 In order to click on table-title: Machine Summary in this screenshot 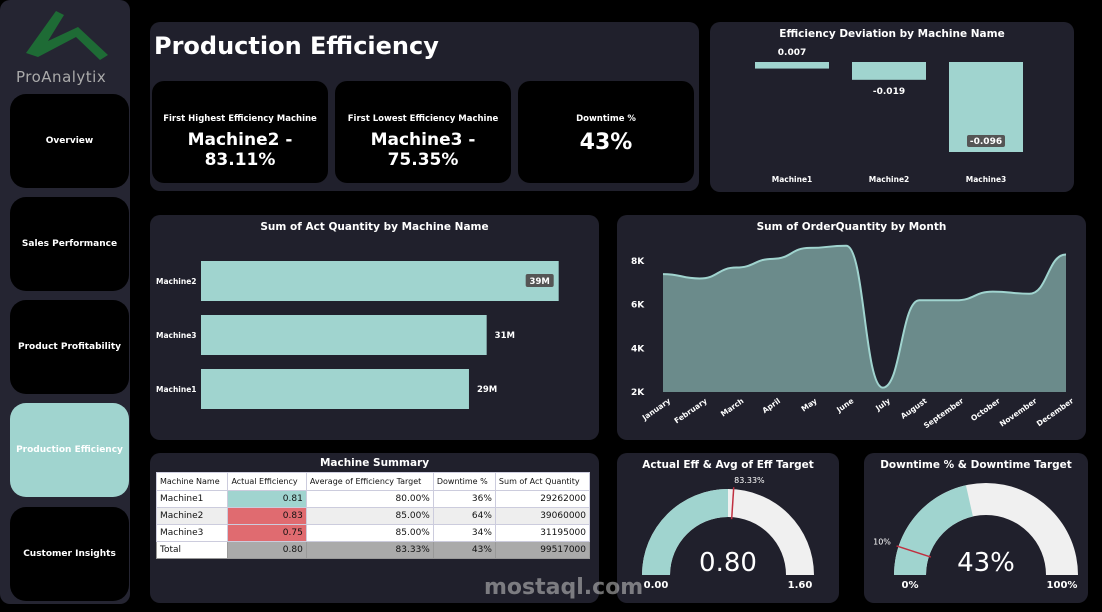, I will do `click(374, 463)`.